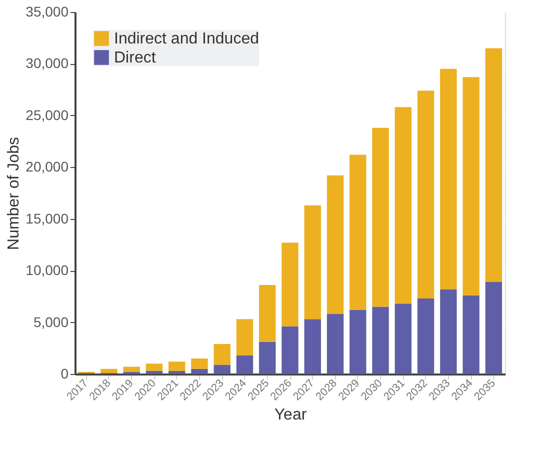  I want to click on y-tick-label: 5,000, so click(51, 322).